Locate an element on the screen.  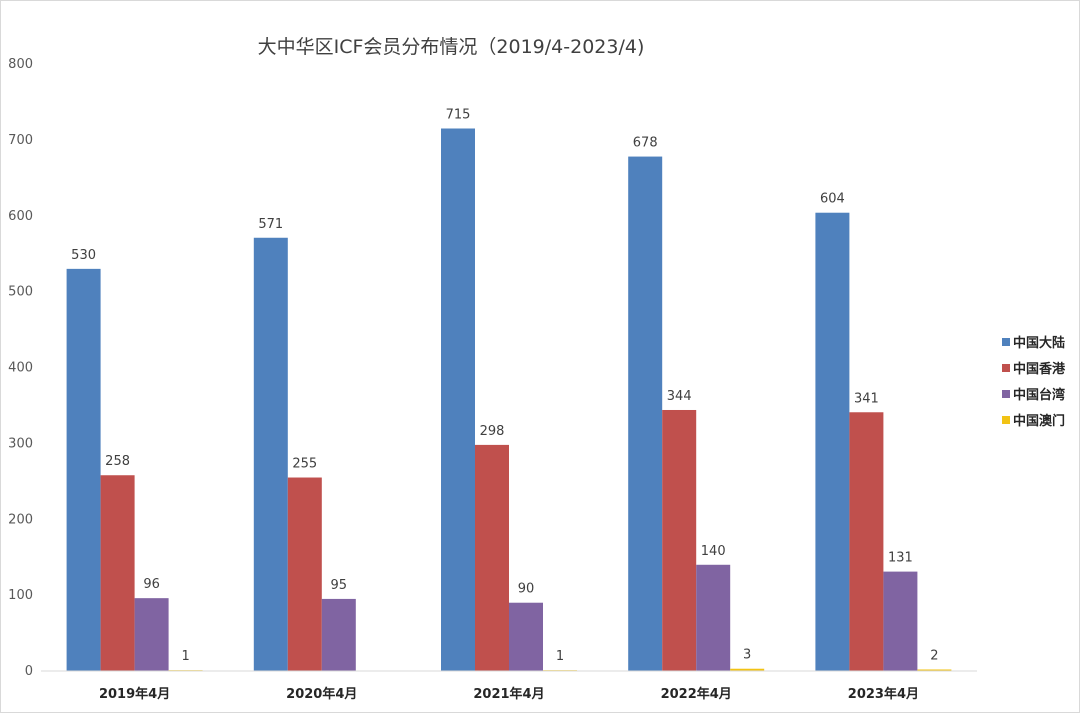
x-tick-label: 2020年4月 is located at coordinates (321, 694).